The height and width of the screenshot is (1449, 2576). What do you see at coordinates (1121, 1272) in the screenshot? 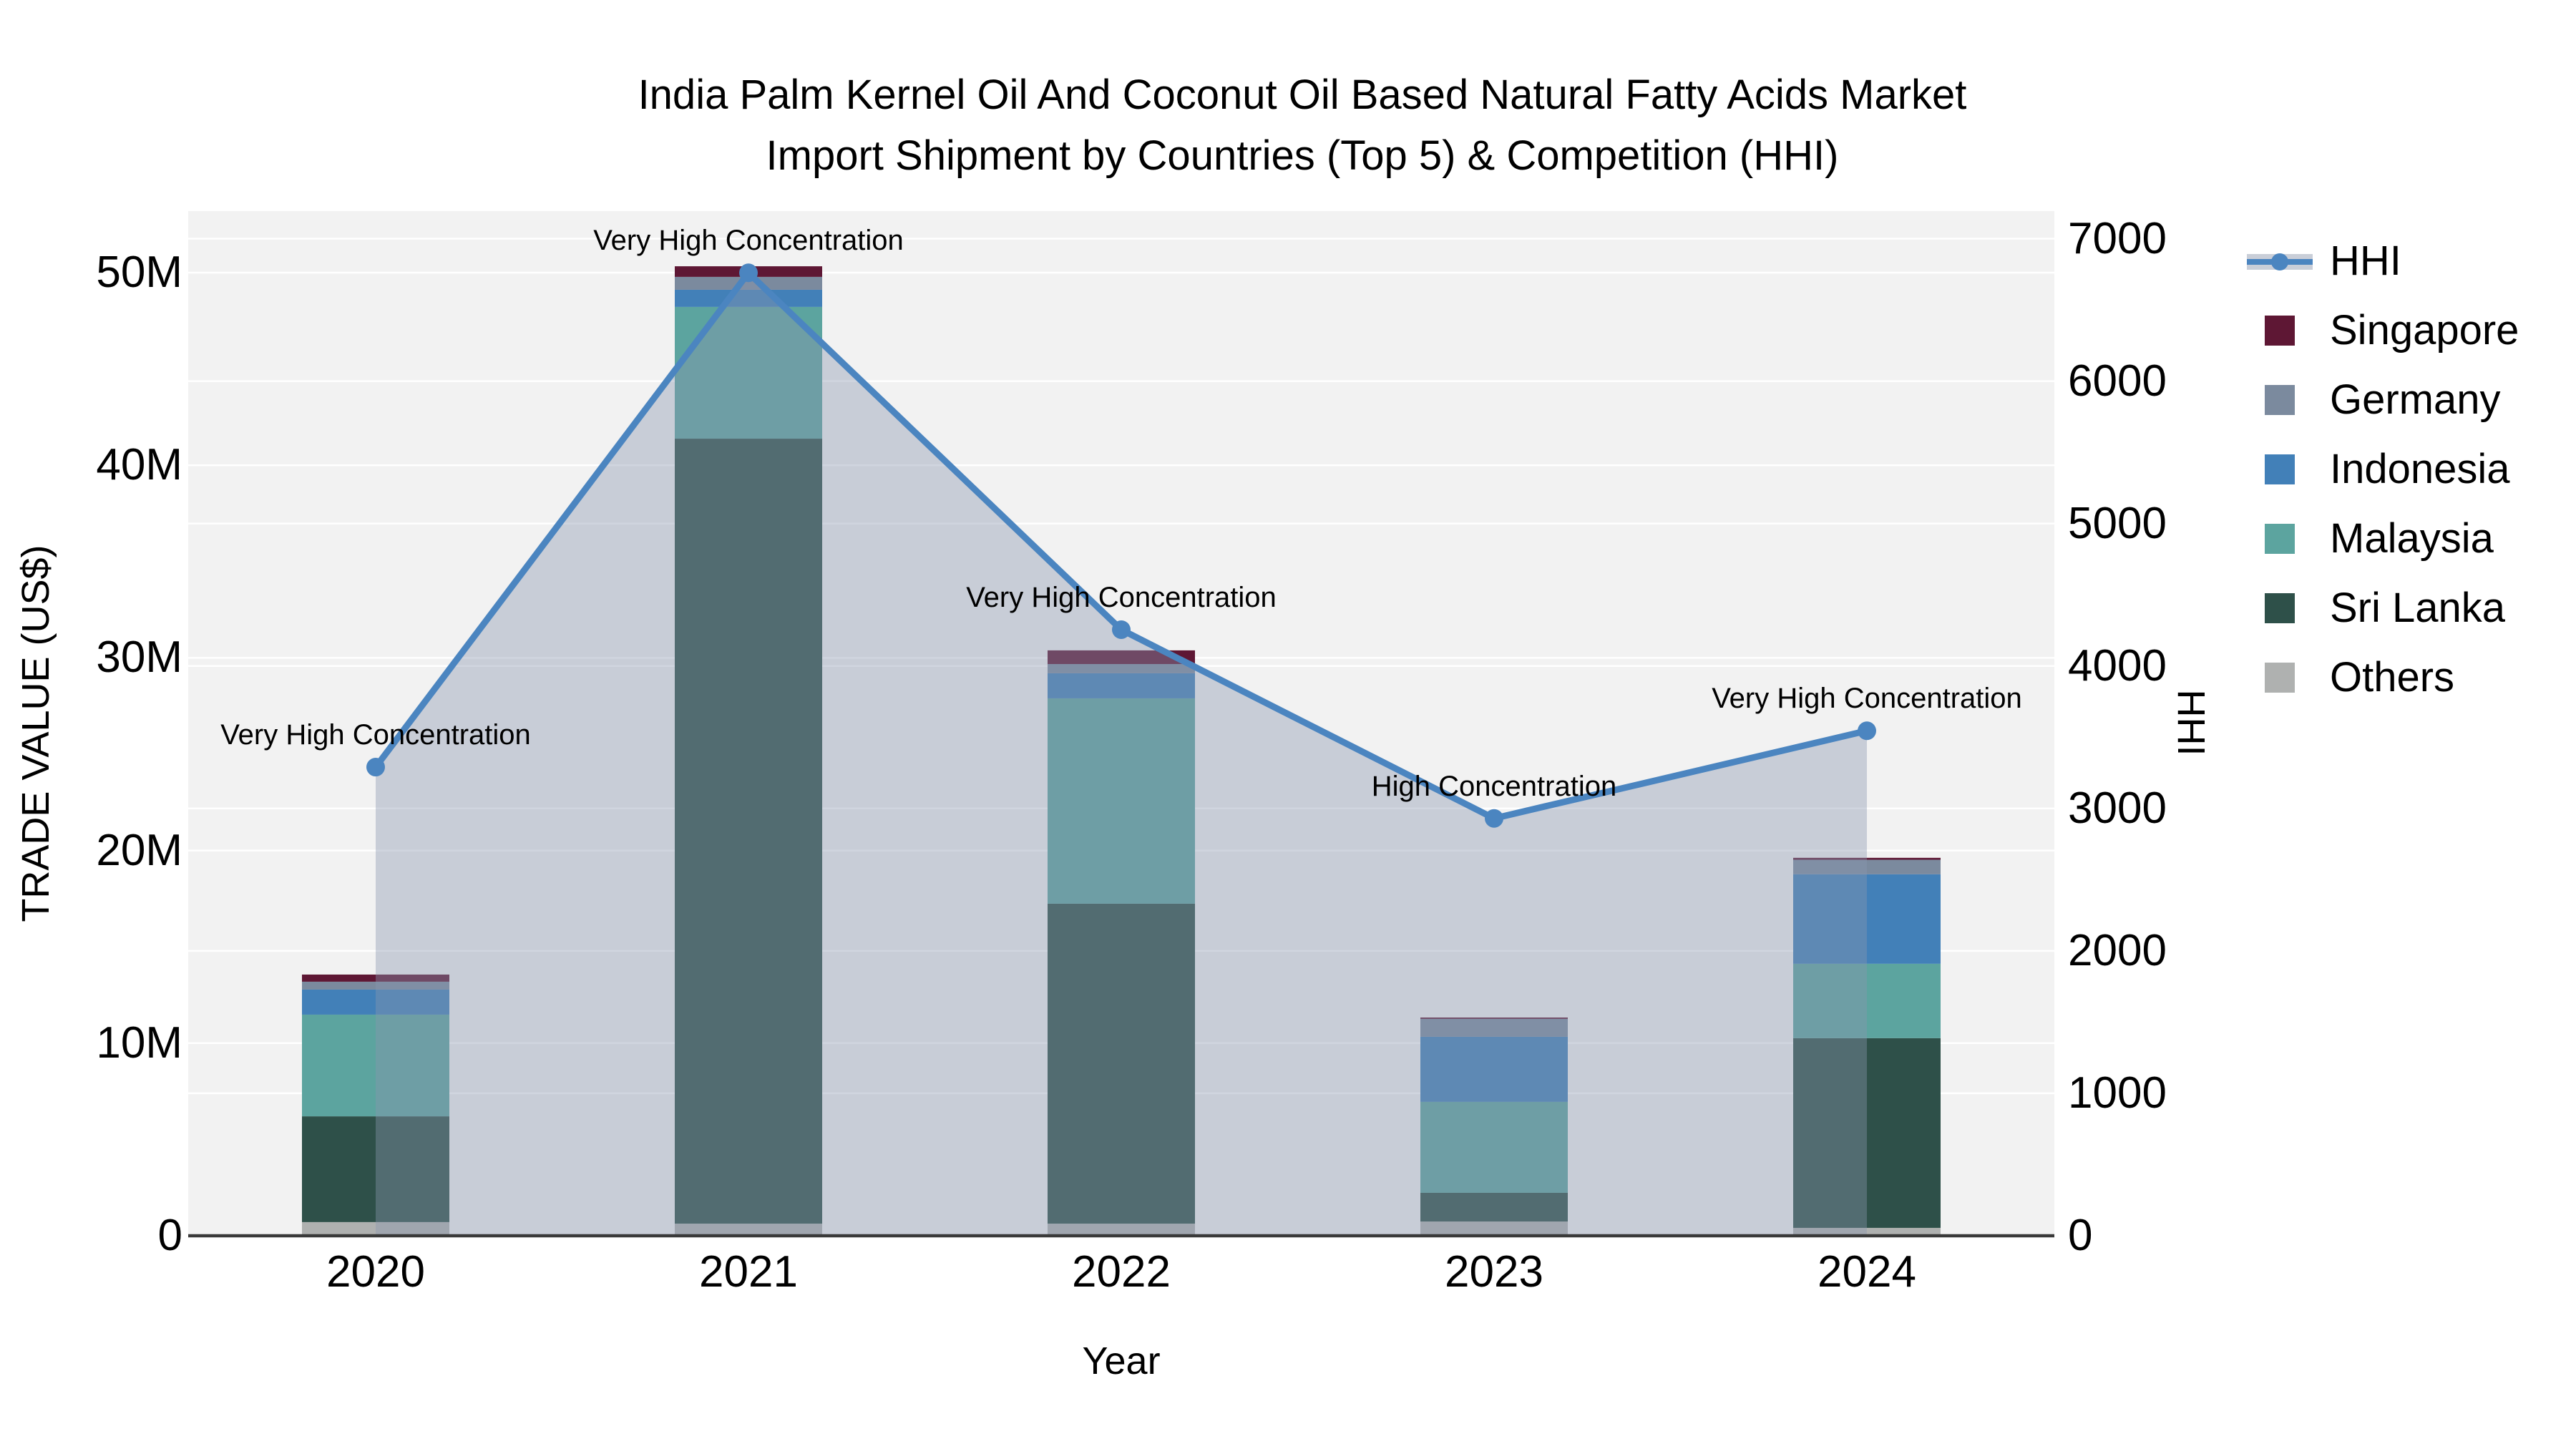
I see `x-tick-2022: 2022` at bounding box center [1121, 1272].